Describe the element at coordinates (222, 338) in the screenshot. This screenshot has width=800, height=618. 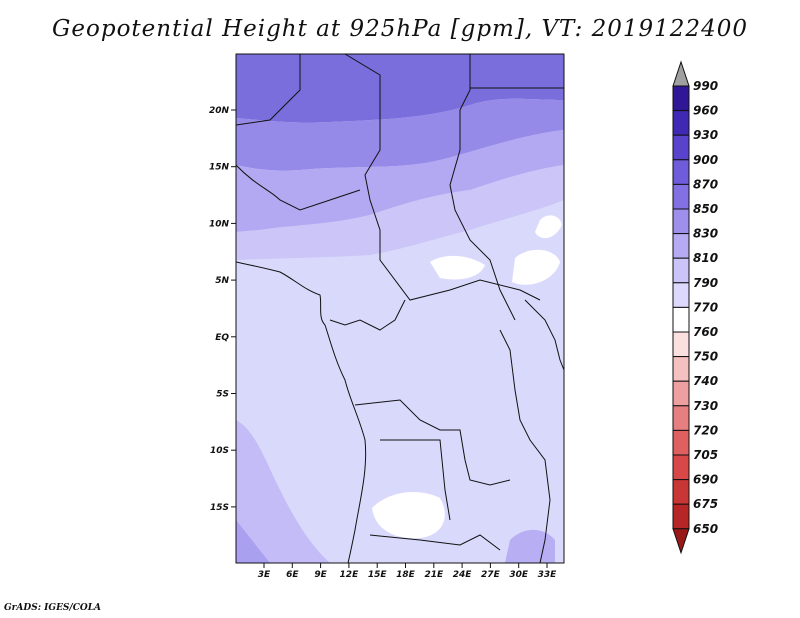
I see `lat-tick-label: EQ` at that location.